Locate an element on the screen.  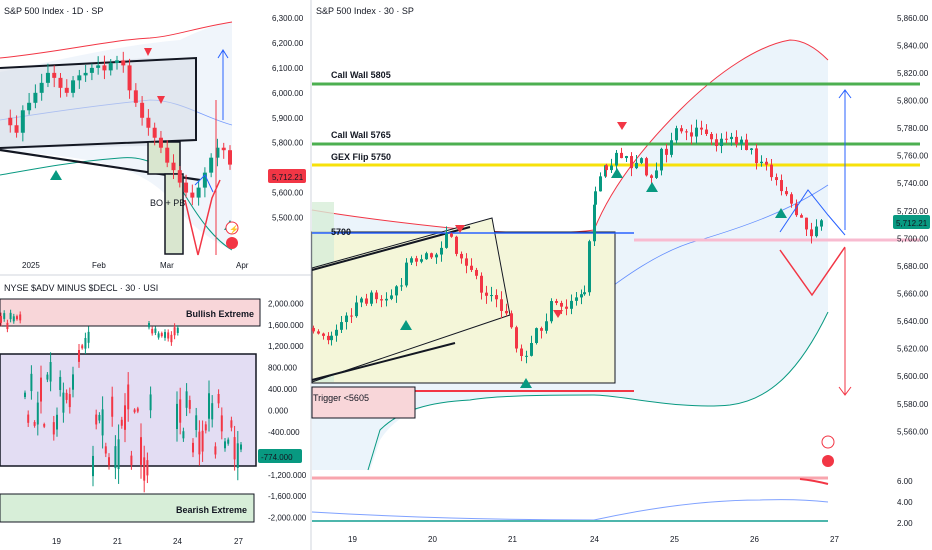
x-tick-label: 19 is located at coordinates (56, 541).